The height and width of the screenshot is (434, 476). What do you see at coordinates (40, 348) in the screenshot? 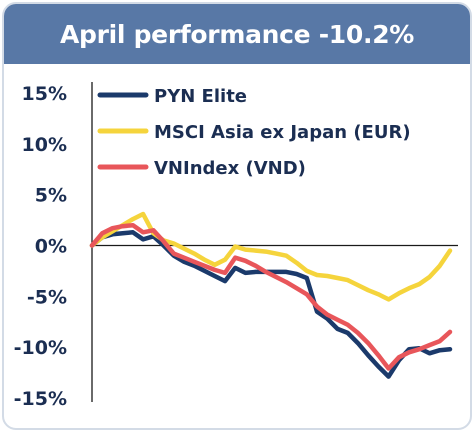
I see `y-tick-label: -10%` at bounding box center [40, 348].